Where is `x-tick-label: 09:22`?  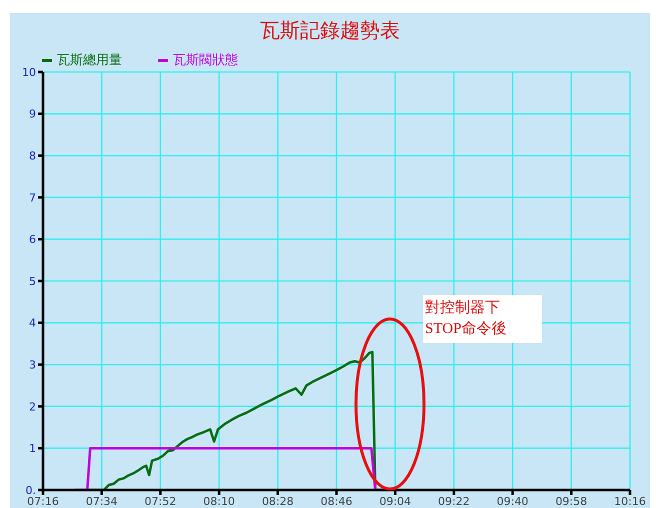 x-tick-label: 09:22 is located at coordinates (454, 501).